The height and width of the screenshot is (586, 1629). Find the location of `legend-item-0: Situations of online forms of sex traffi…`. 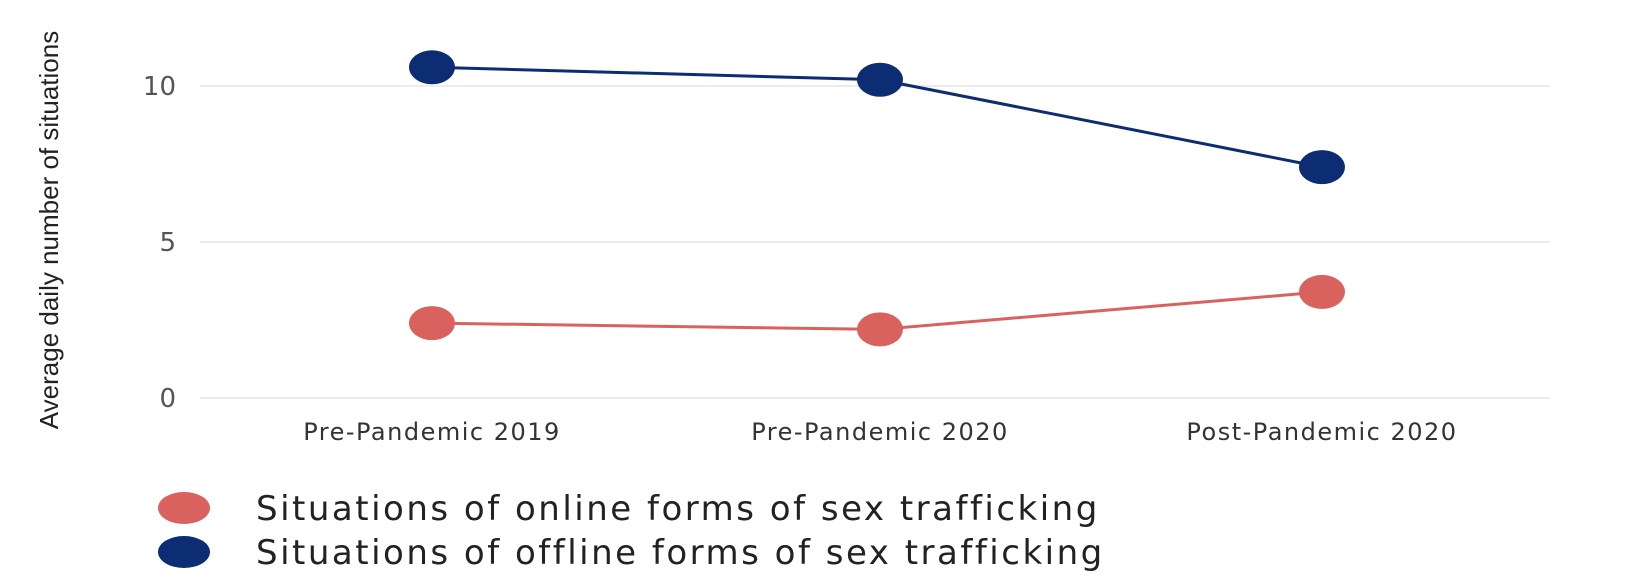

legend-item-0: Situations of online forms of sex traffi… is located at coordinates (629, 509).